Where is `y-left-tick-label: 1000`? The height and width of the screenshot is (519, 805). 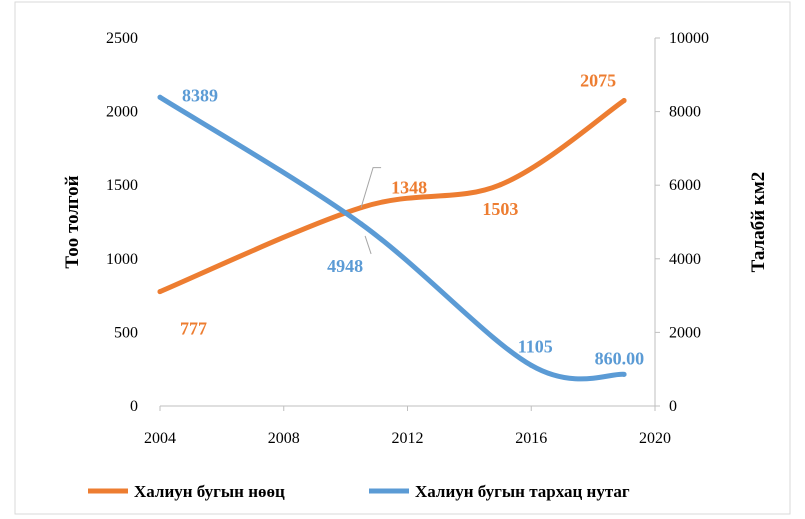
y-left-tick-label: 1000 is located at coordinates (122, 259).